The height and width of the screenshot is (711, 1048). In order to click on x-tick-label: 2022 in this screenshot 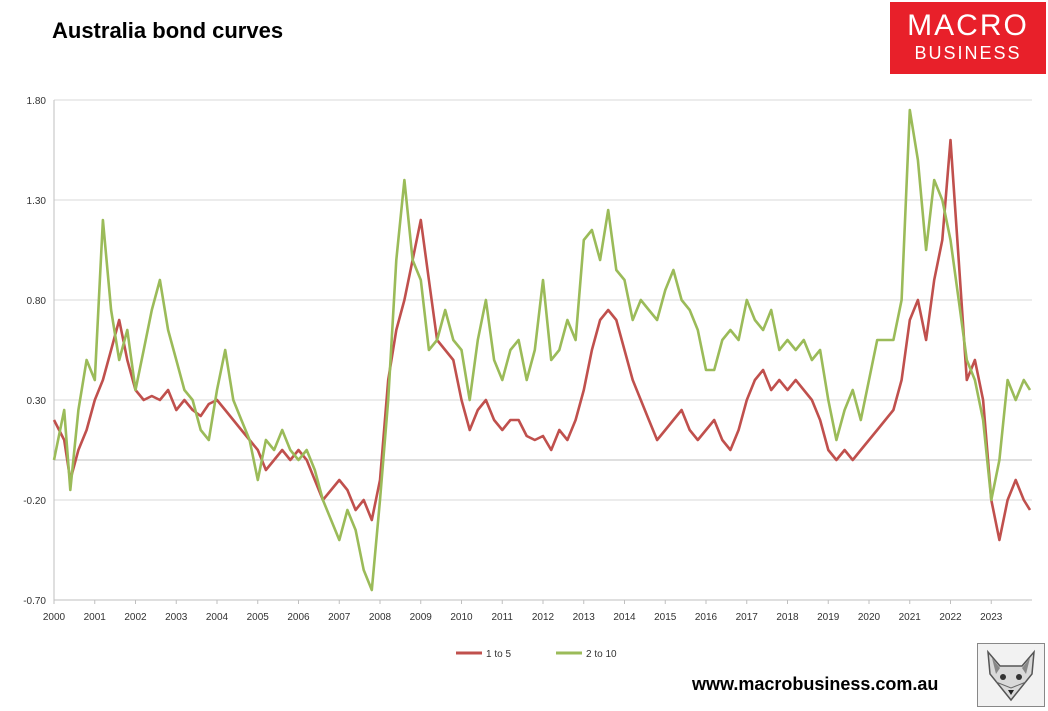, I will do `click(950, 617)`.